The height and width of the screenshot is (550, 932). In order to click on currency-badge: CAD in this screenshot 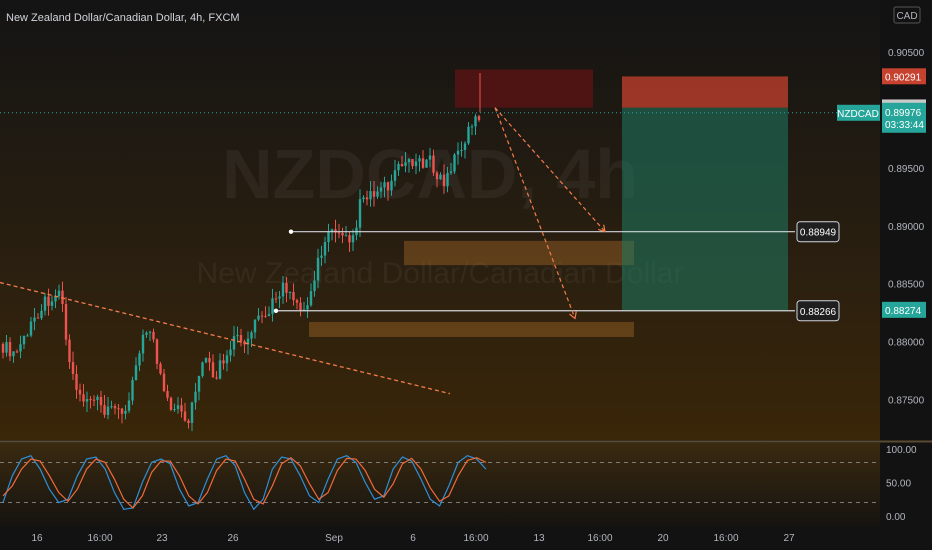, I will do `click(906, 16)`.